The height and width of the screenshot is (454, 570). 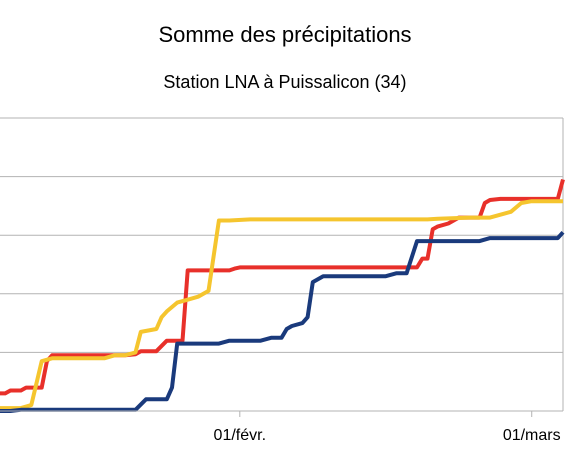 I want to click on chart-title: Somme des précipitations, so click(x=285, y=34).